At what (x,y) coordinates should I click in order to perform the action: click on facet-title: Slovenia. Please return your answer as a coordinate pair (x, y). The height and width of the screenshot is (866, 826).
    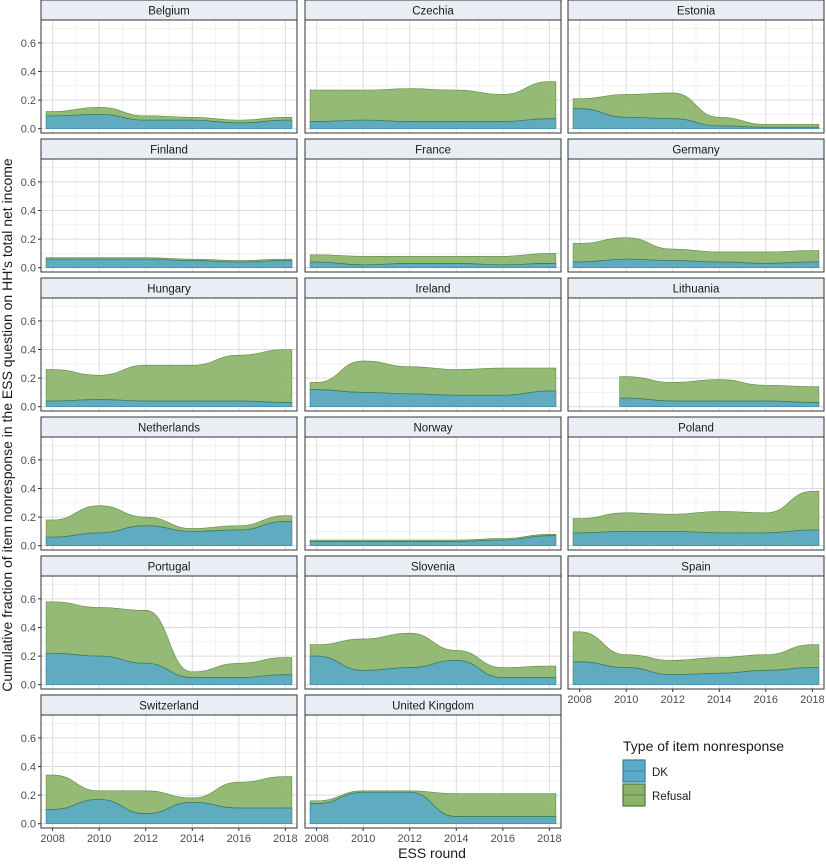
    Looking at the image, I should click on (433, 568).